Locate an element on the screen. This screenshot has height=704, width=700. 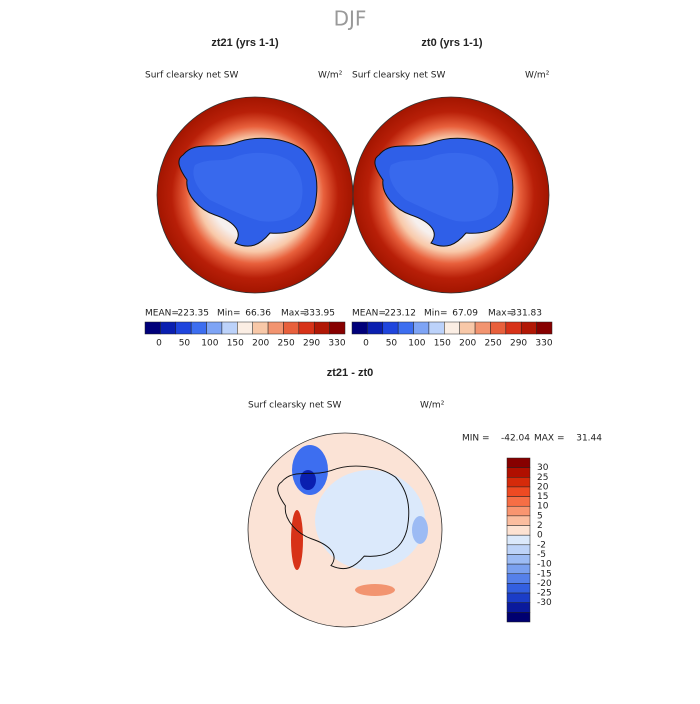
stat-value: 333.95 is located at coordinates (320, 314).